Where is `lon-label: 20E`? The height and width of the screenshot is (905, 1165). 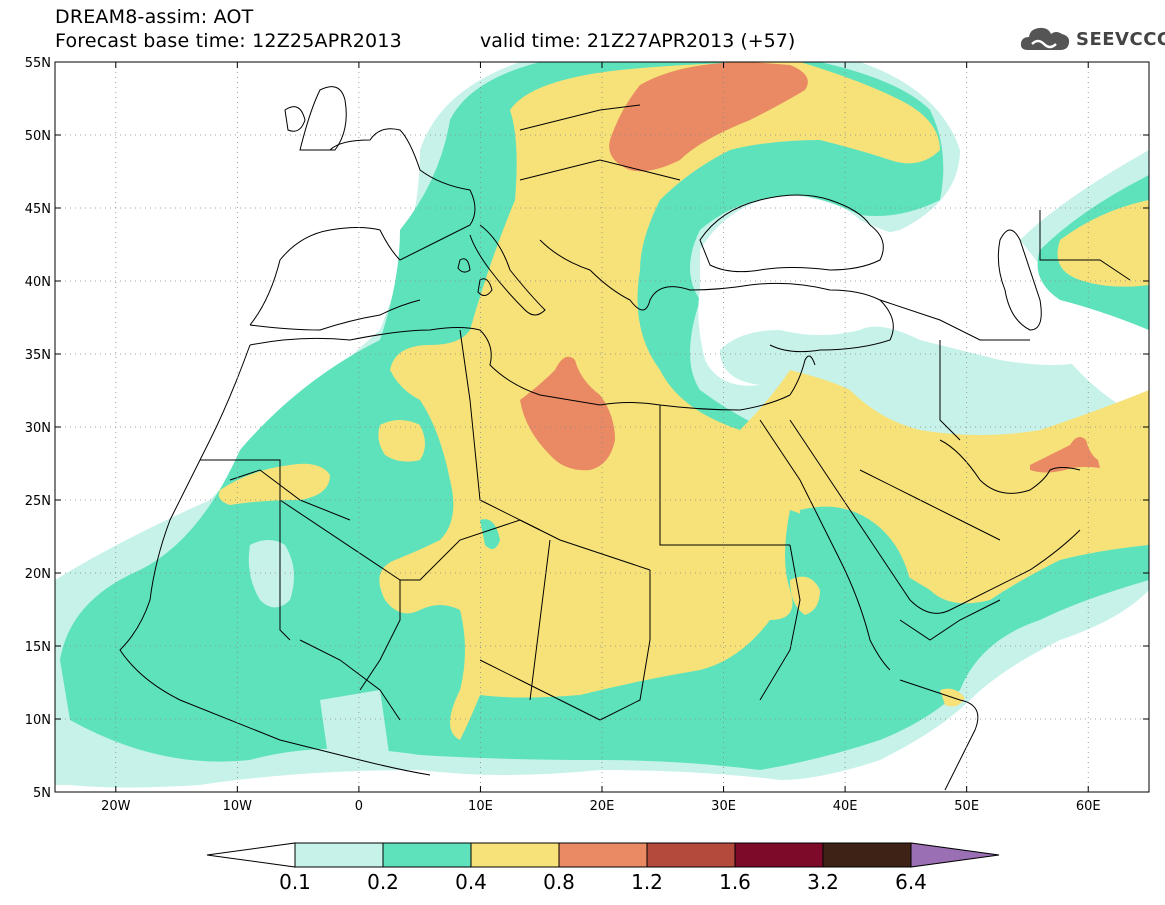
lon-label: 20E is located at coordinates (602, 806).